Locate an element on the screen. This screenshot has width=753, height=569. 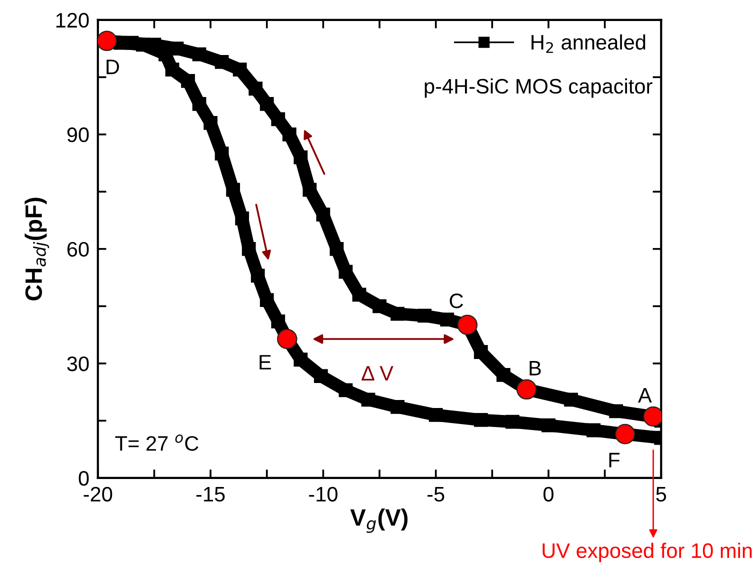
y-tick-label: 30 is located at coordinates (78, 364).